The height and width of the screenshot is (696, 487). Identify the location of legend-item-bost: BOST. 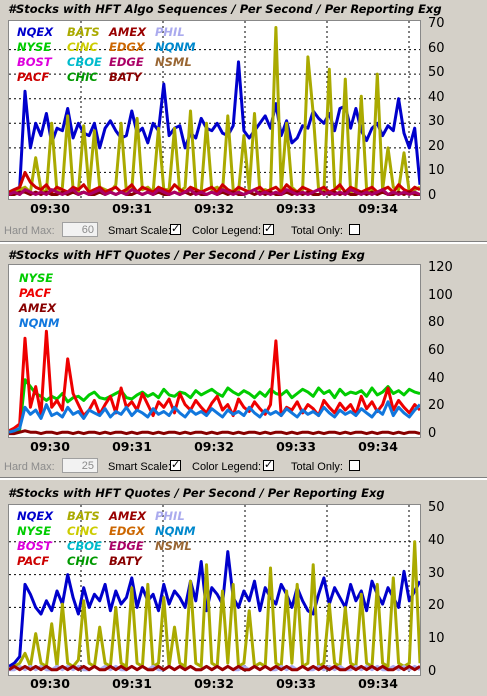
(34, 62).